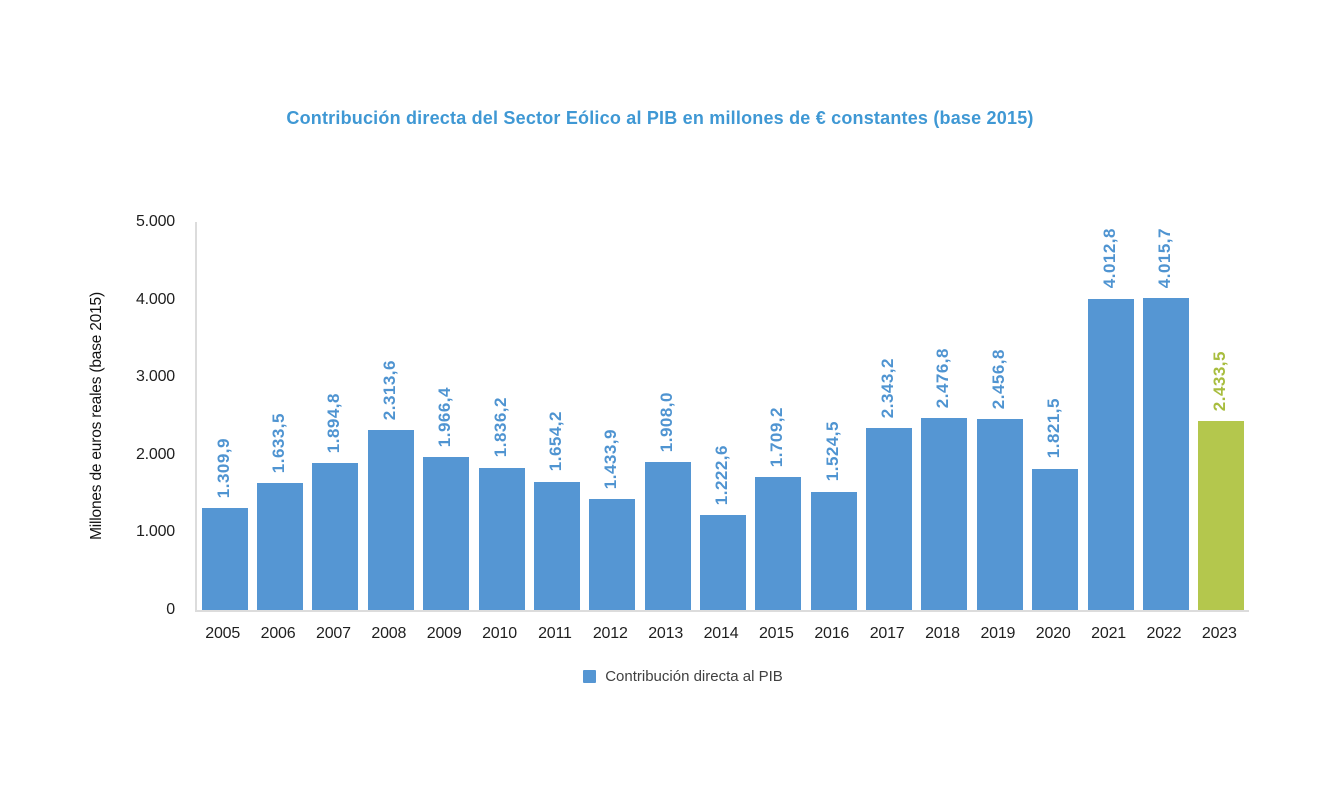  What do you see at coordinates (155, 454) in the screenshot?
I see `y-tick-label: 2.000` at bounding box center [155, 454].